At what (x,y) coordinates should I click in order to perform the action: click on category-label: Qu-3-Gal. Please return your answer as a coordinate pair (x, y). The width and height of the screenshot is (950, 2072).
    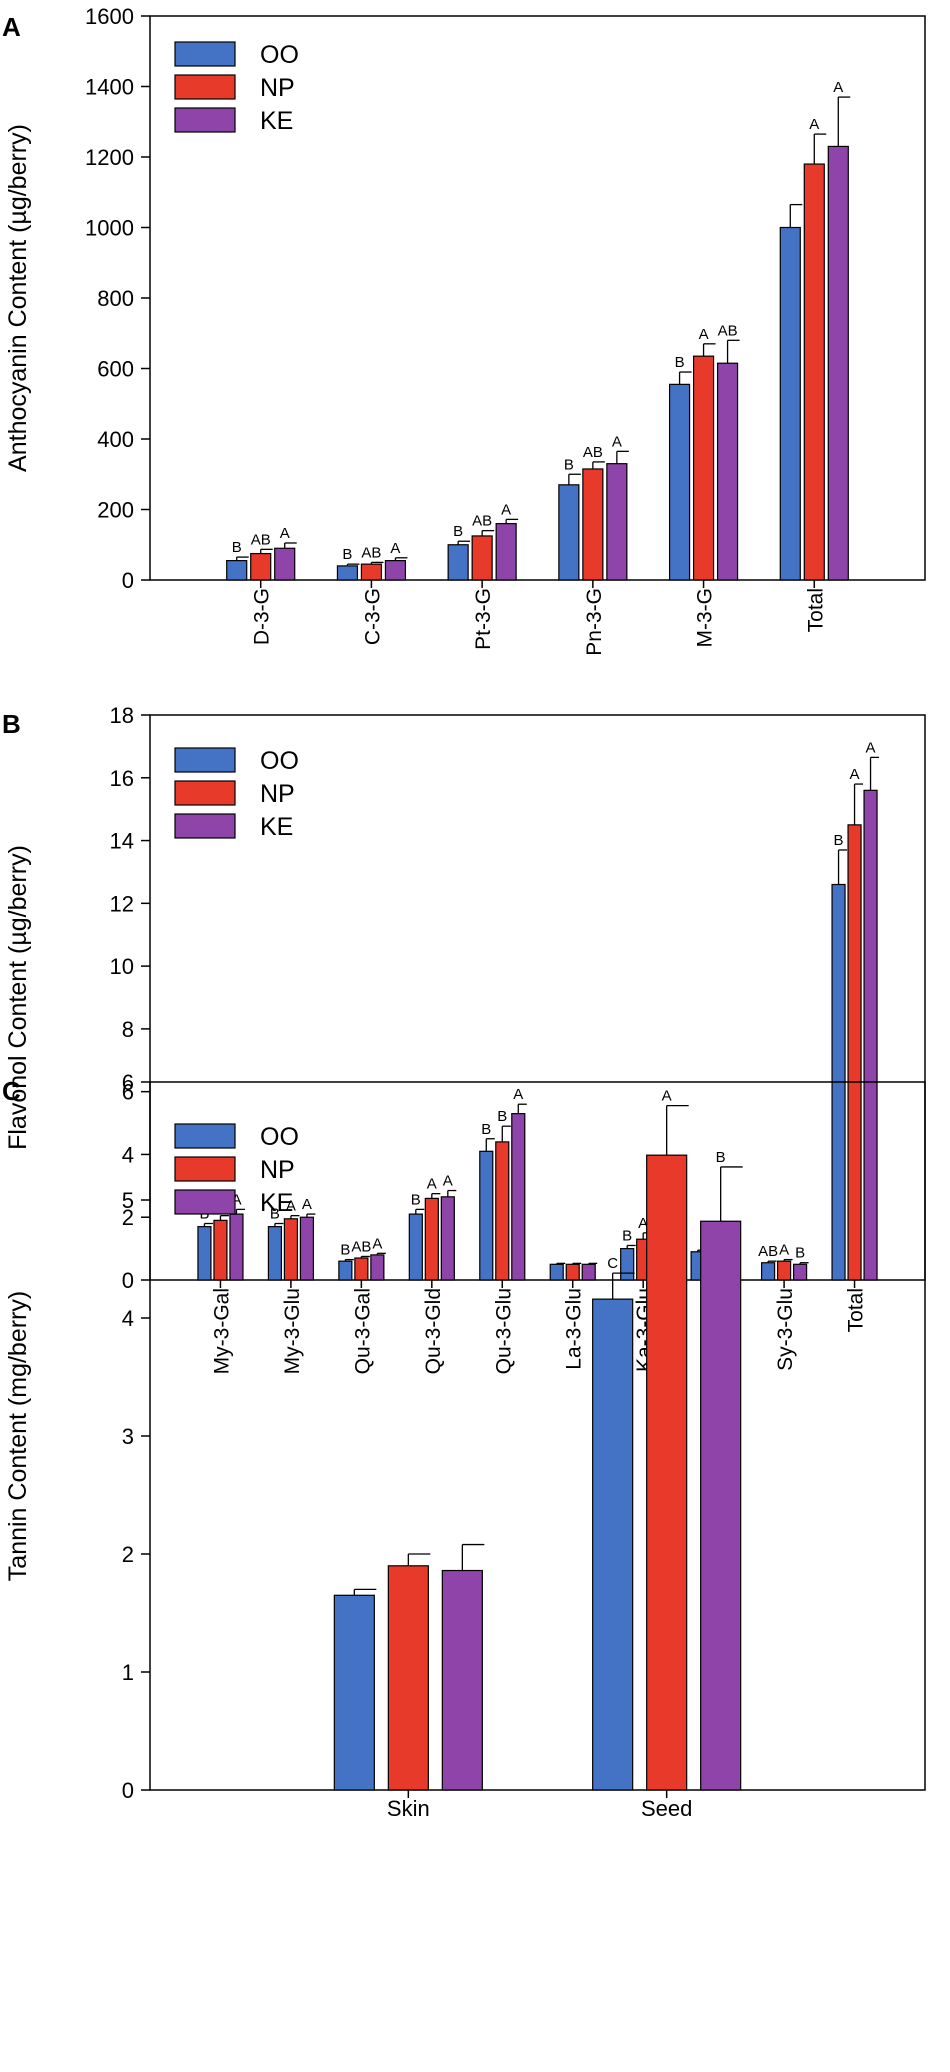
    Looking at the image, I should click on (362, 1331).